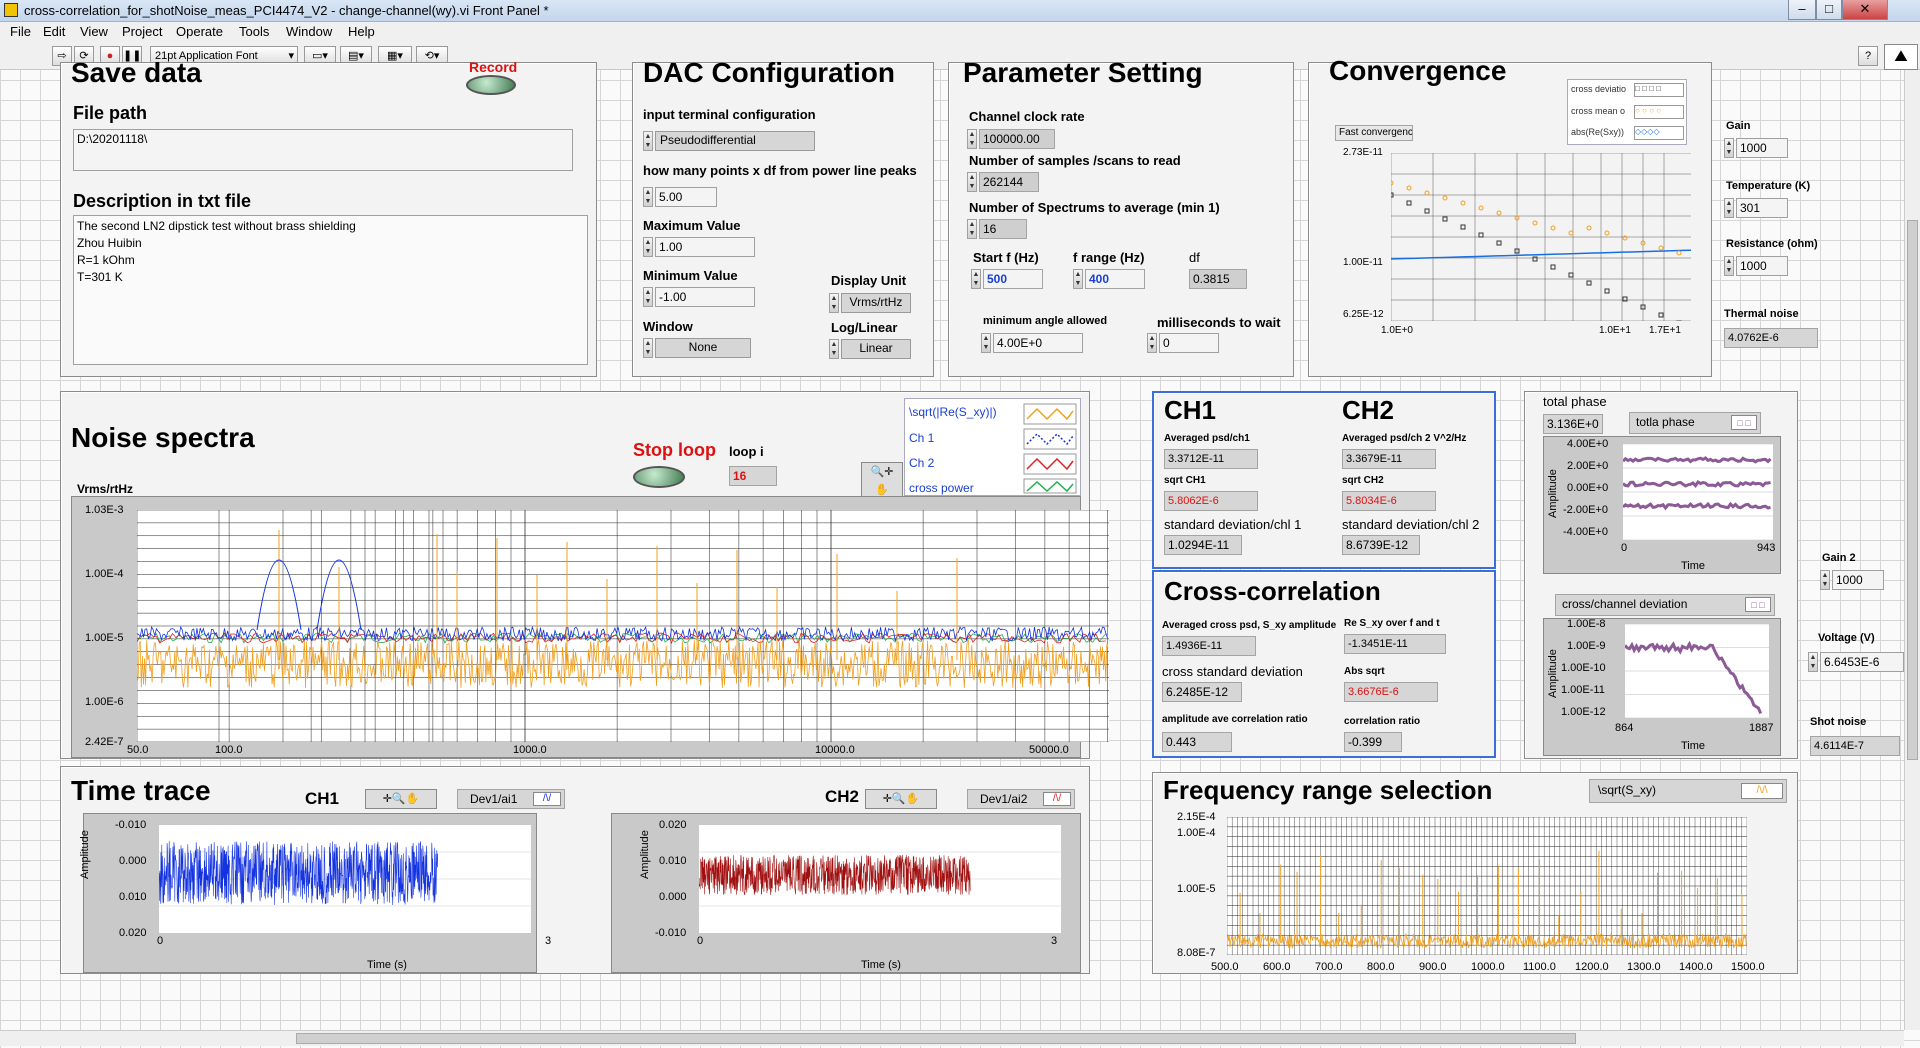  I want to click on samples-input: 262144, so click(1009, 182).